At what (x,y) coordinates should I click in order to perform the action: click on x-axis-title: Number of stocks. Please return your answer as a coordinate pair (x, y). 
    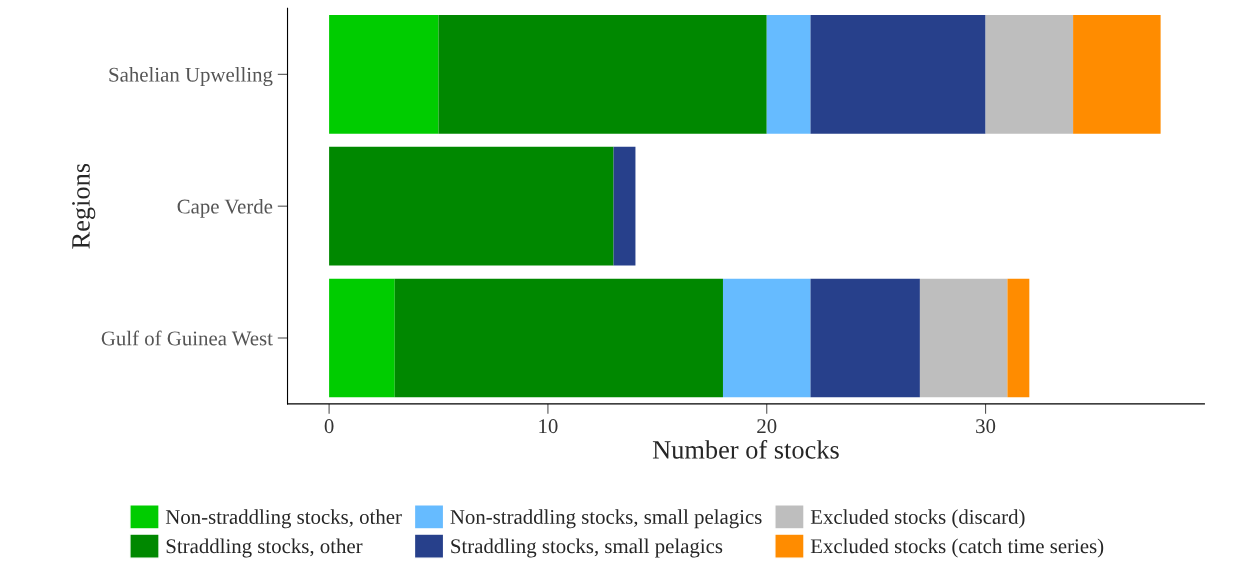
    Looking at the image, I should click on (745, 449).